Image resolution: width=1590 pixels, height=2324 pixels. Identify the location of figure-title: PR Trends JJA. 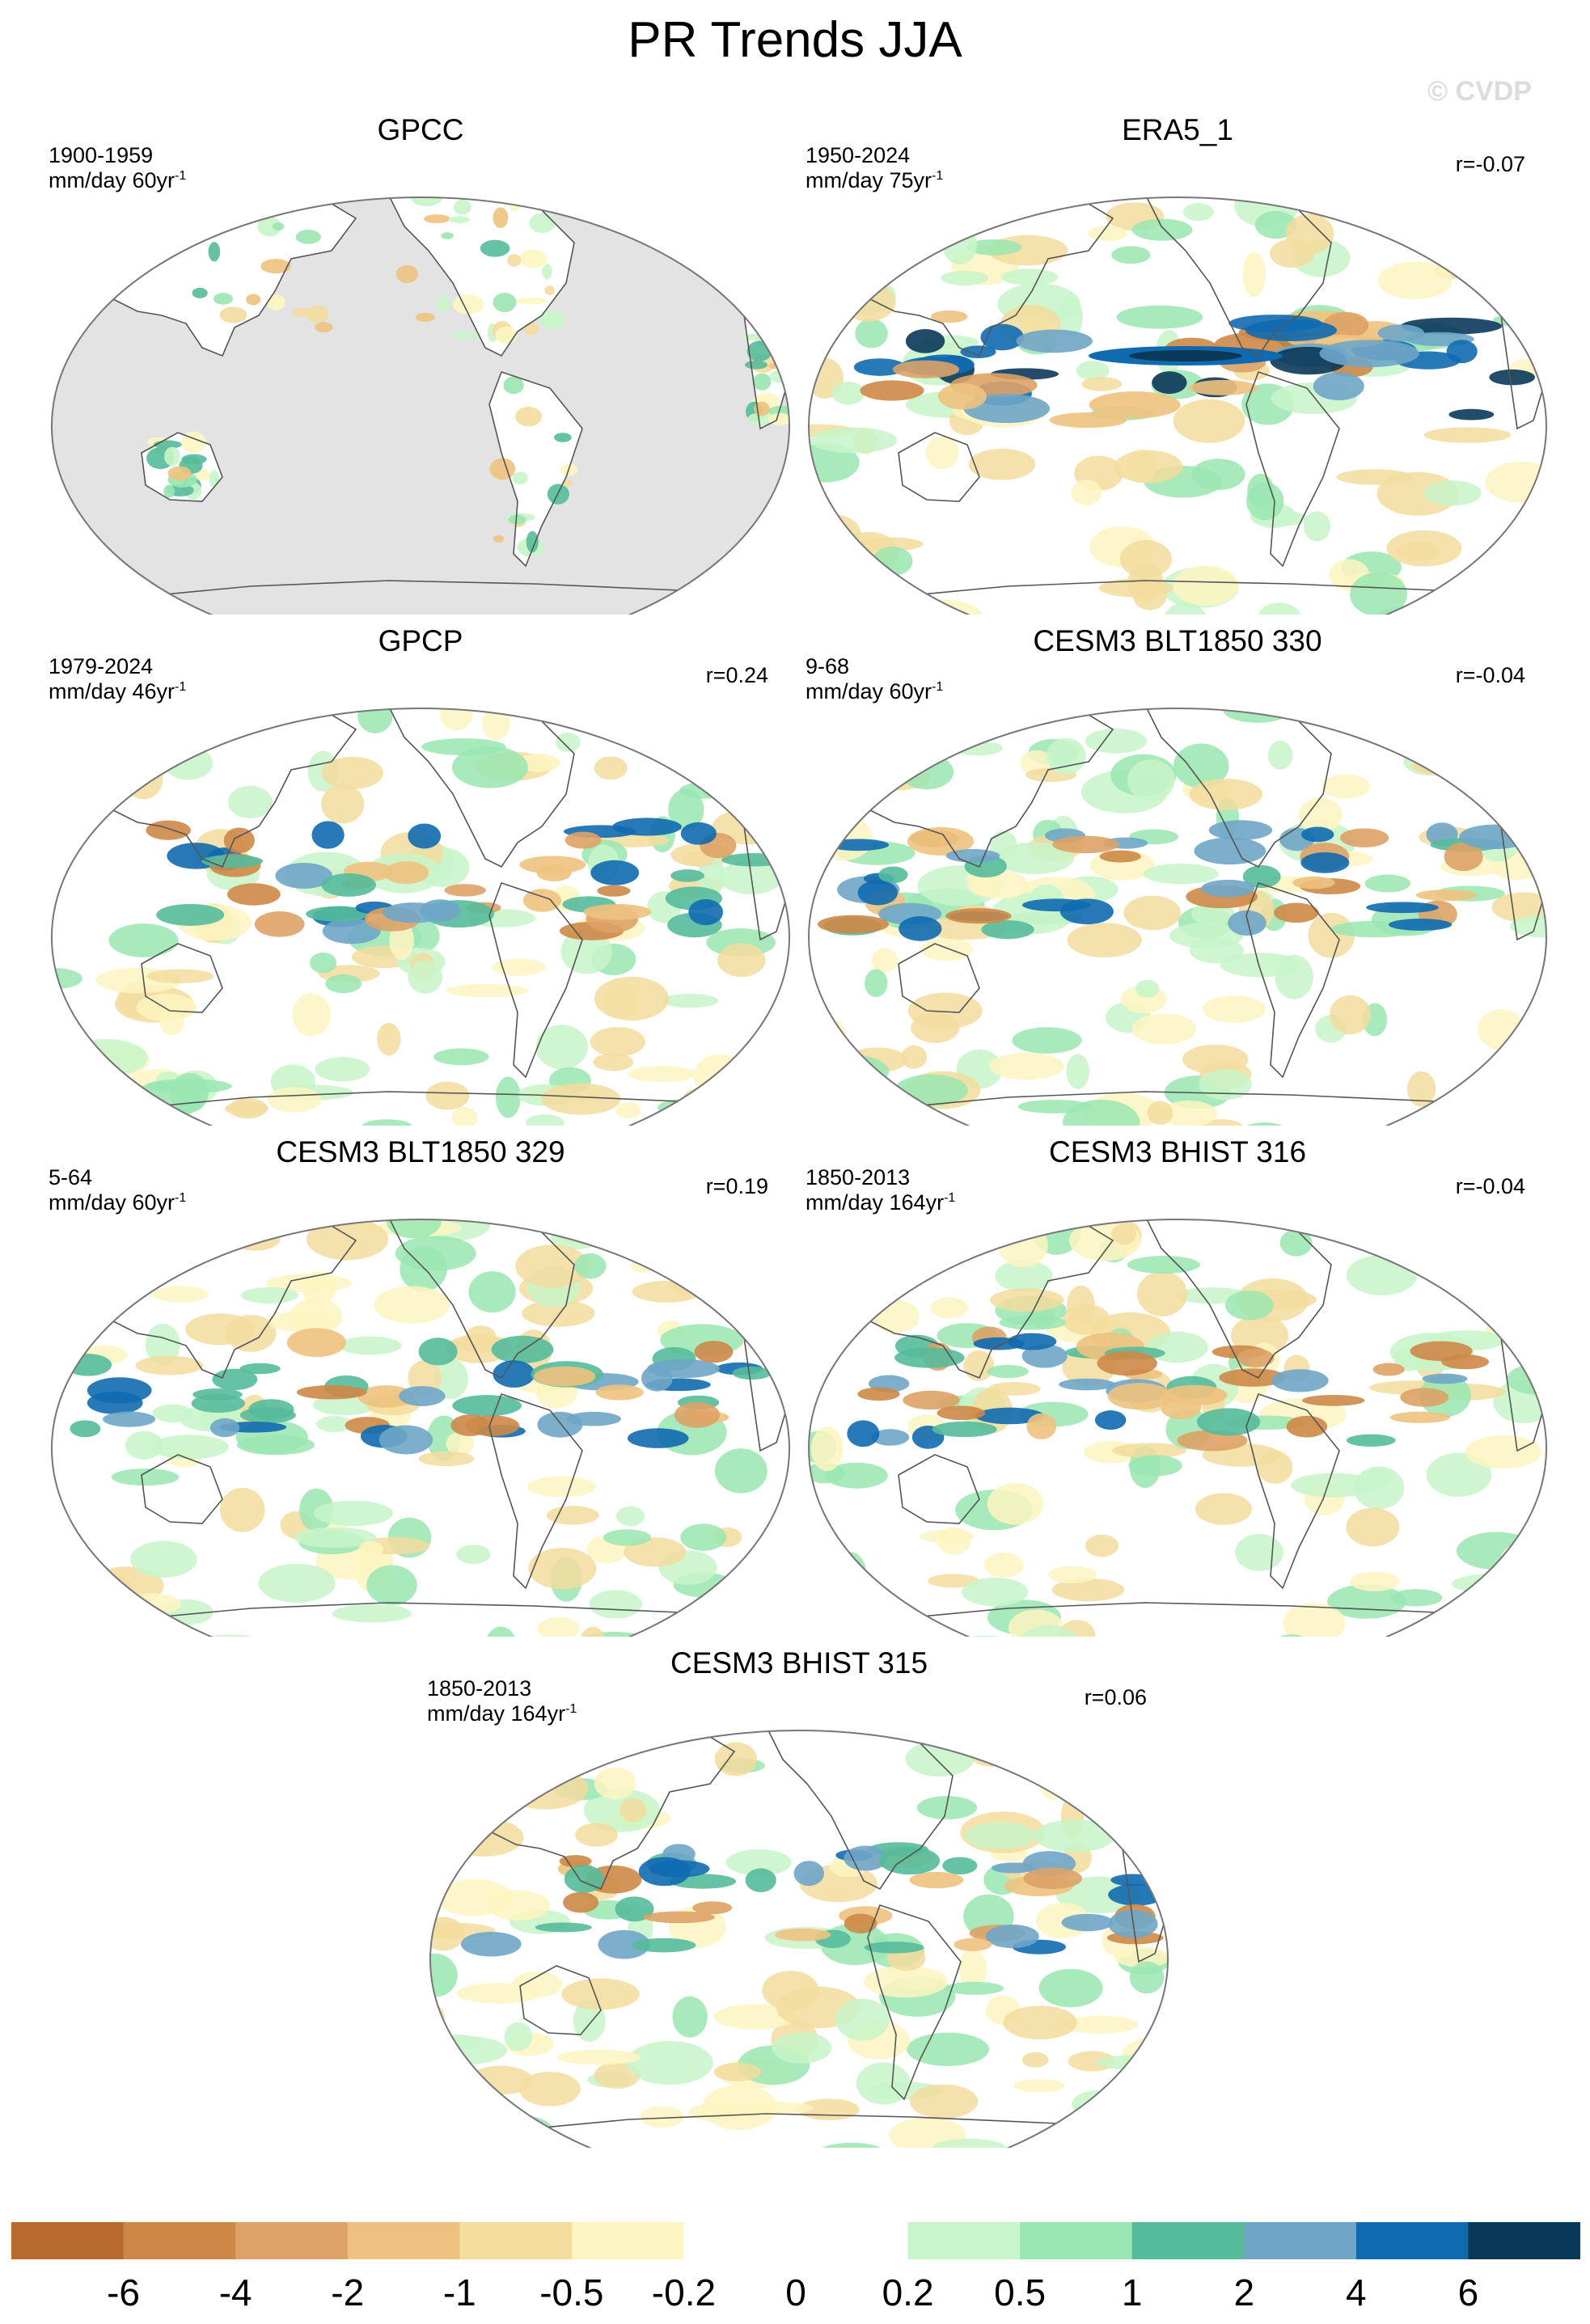
(795, 40).